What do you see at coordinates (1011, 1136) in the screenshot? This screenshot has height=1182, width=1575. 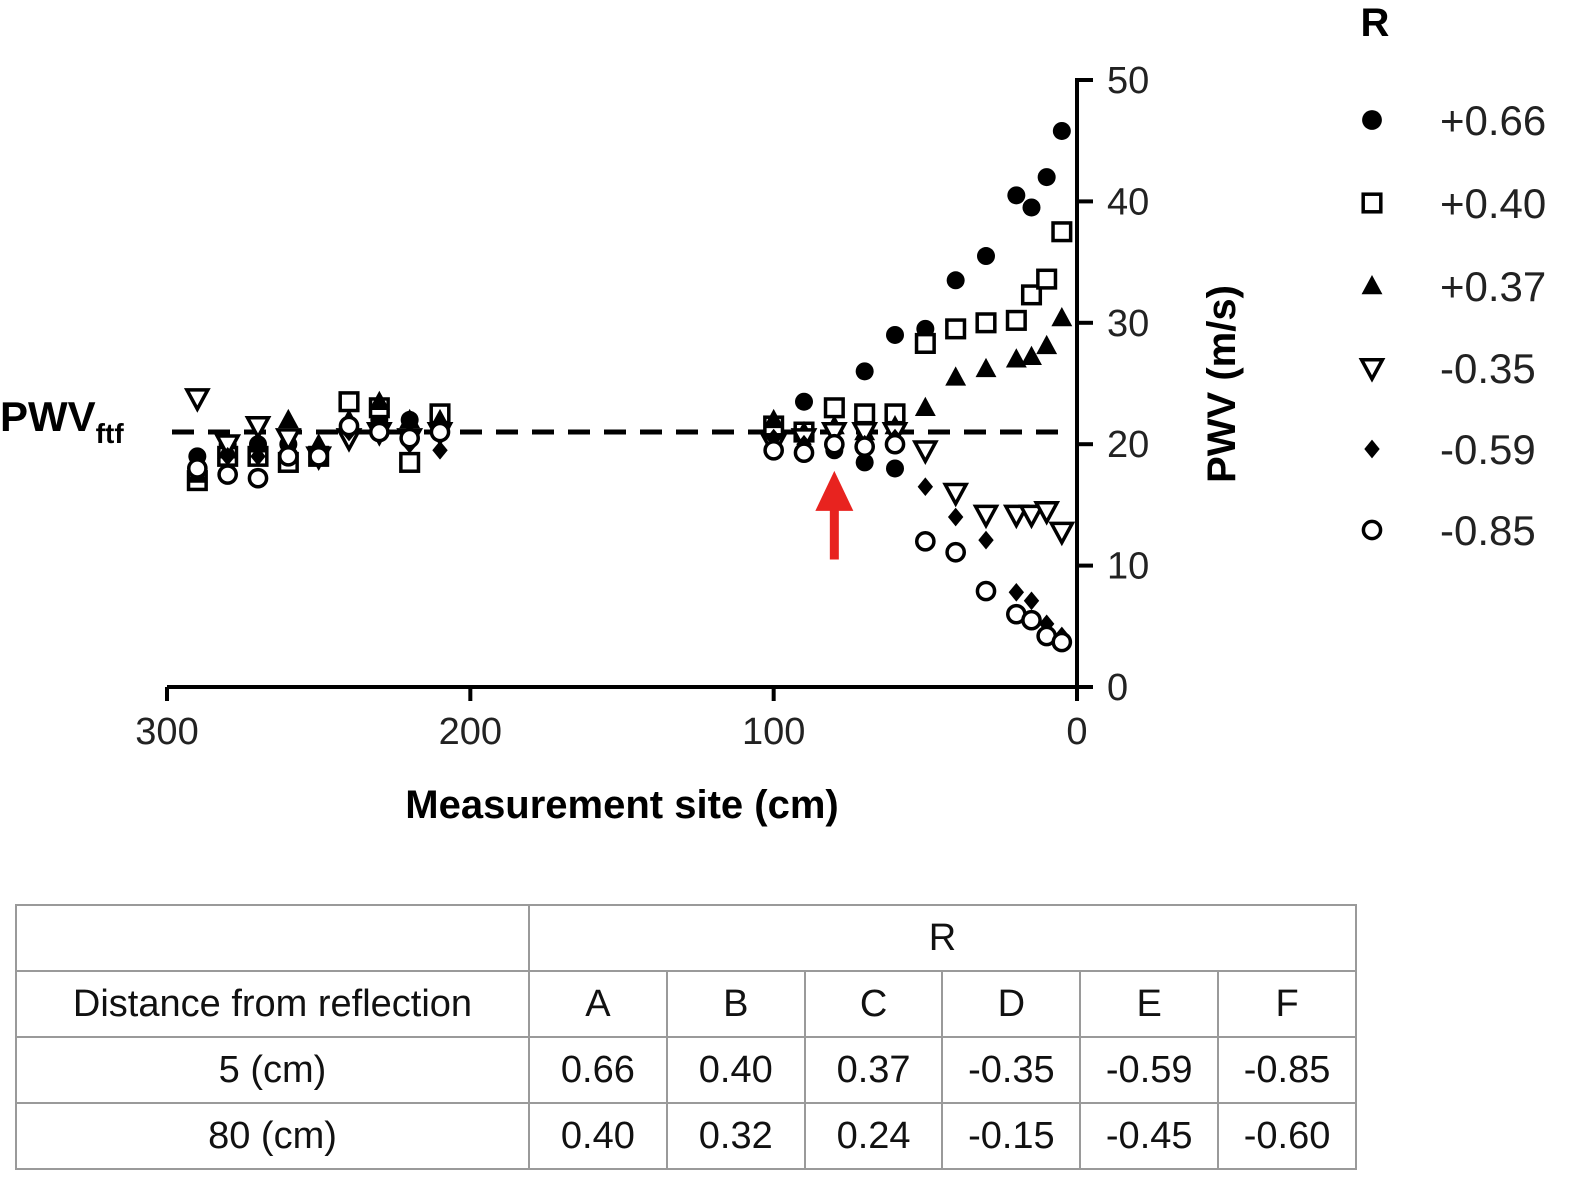 I see `table-cell: -0.15` at bounding box center [1011, 1136].